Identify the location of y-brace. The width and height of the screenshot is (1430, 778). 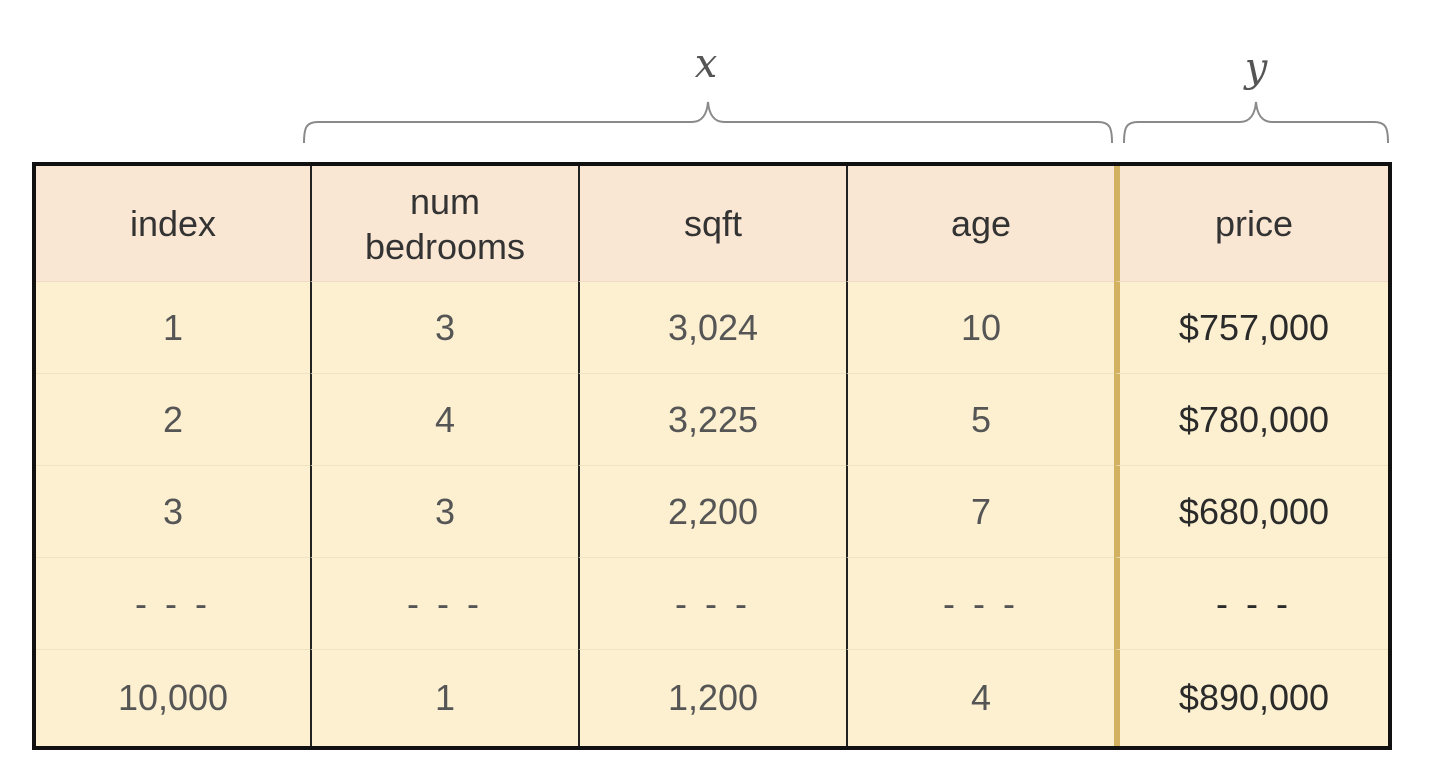
(1256, 122).